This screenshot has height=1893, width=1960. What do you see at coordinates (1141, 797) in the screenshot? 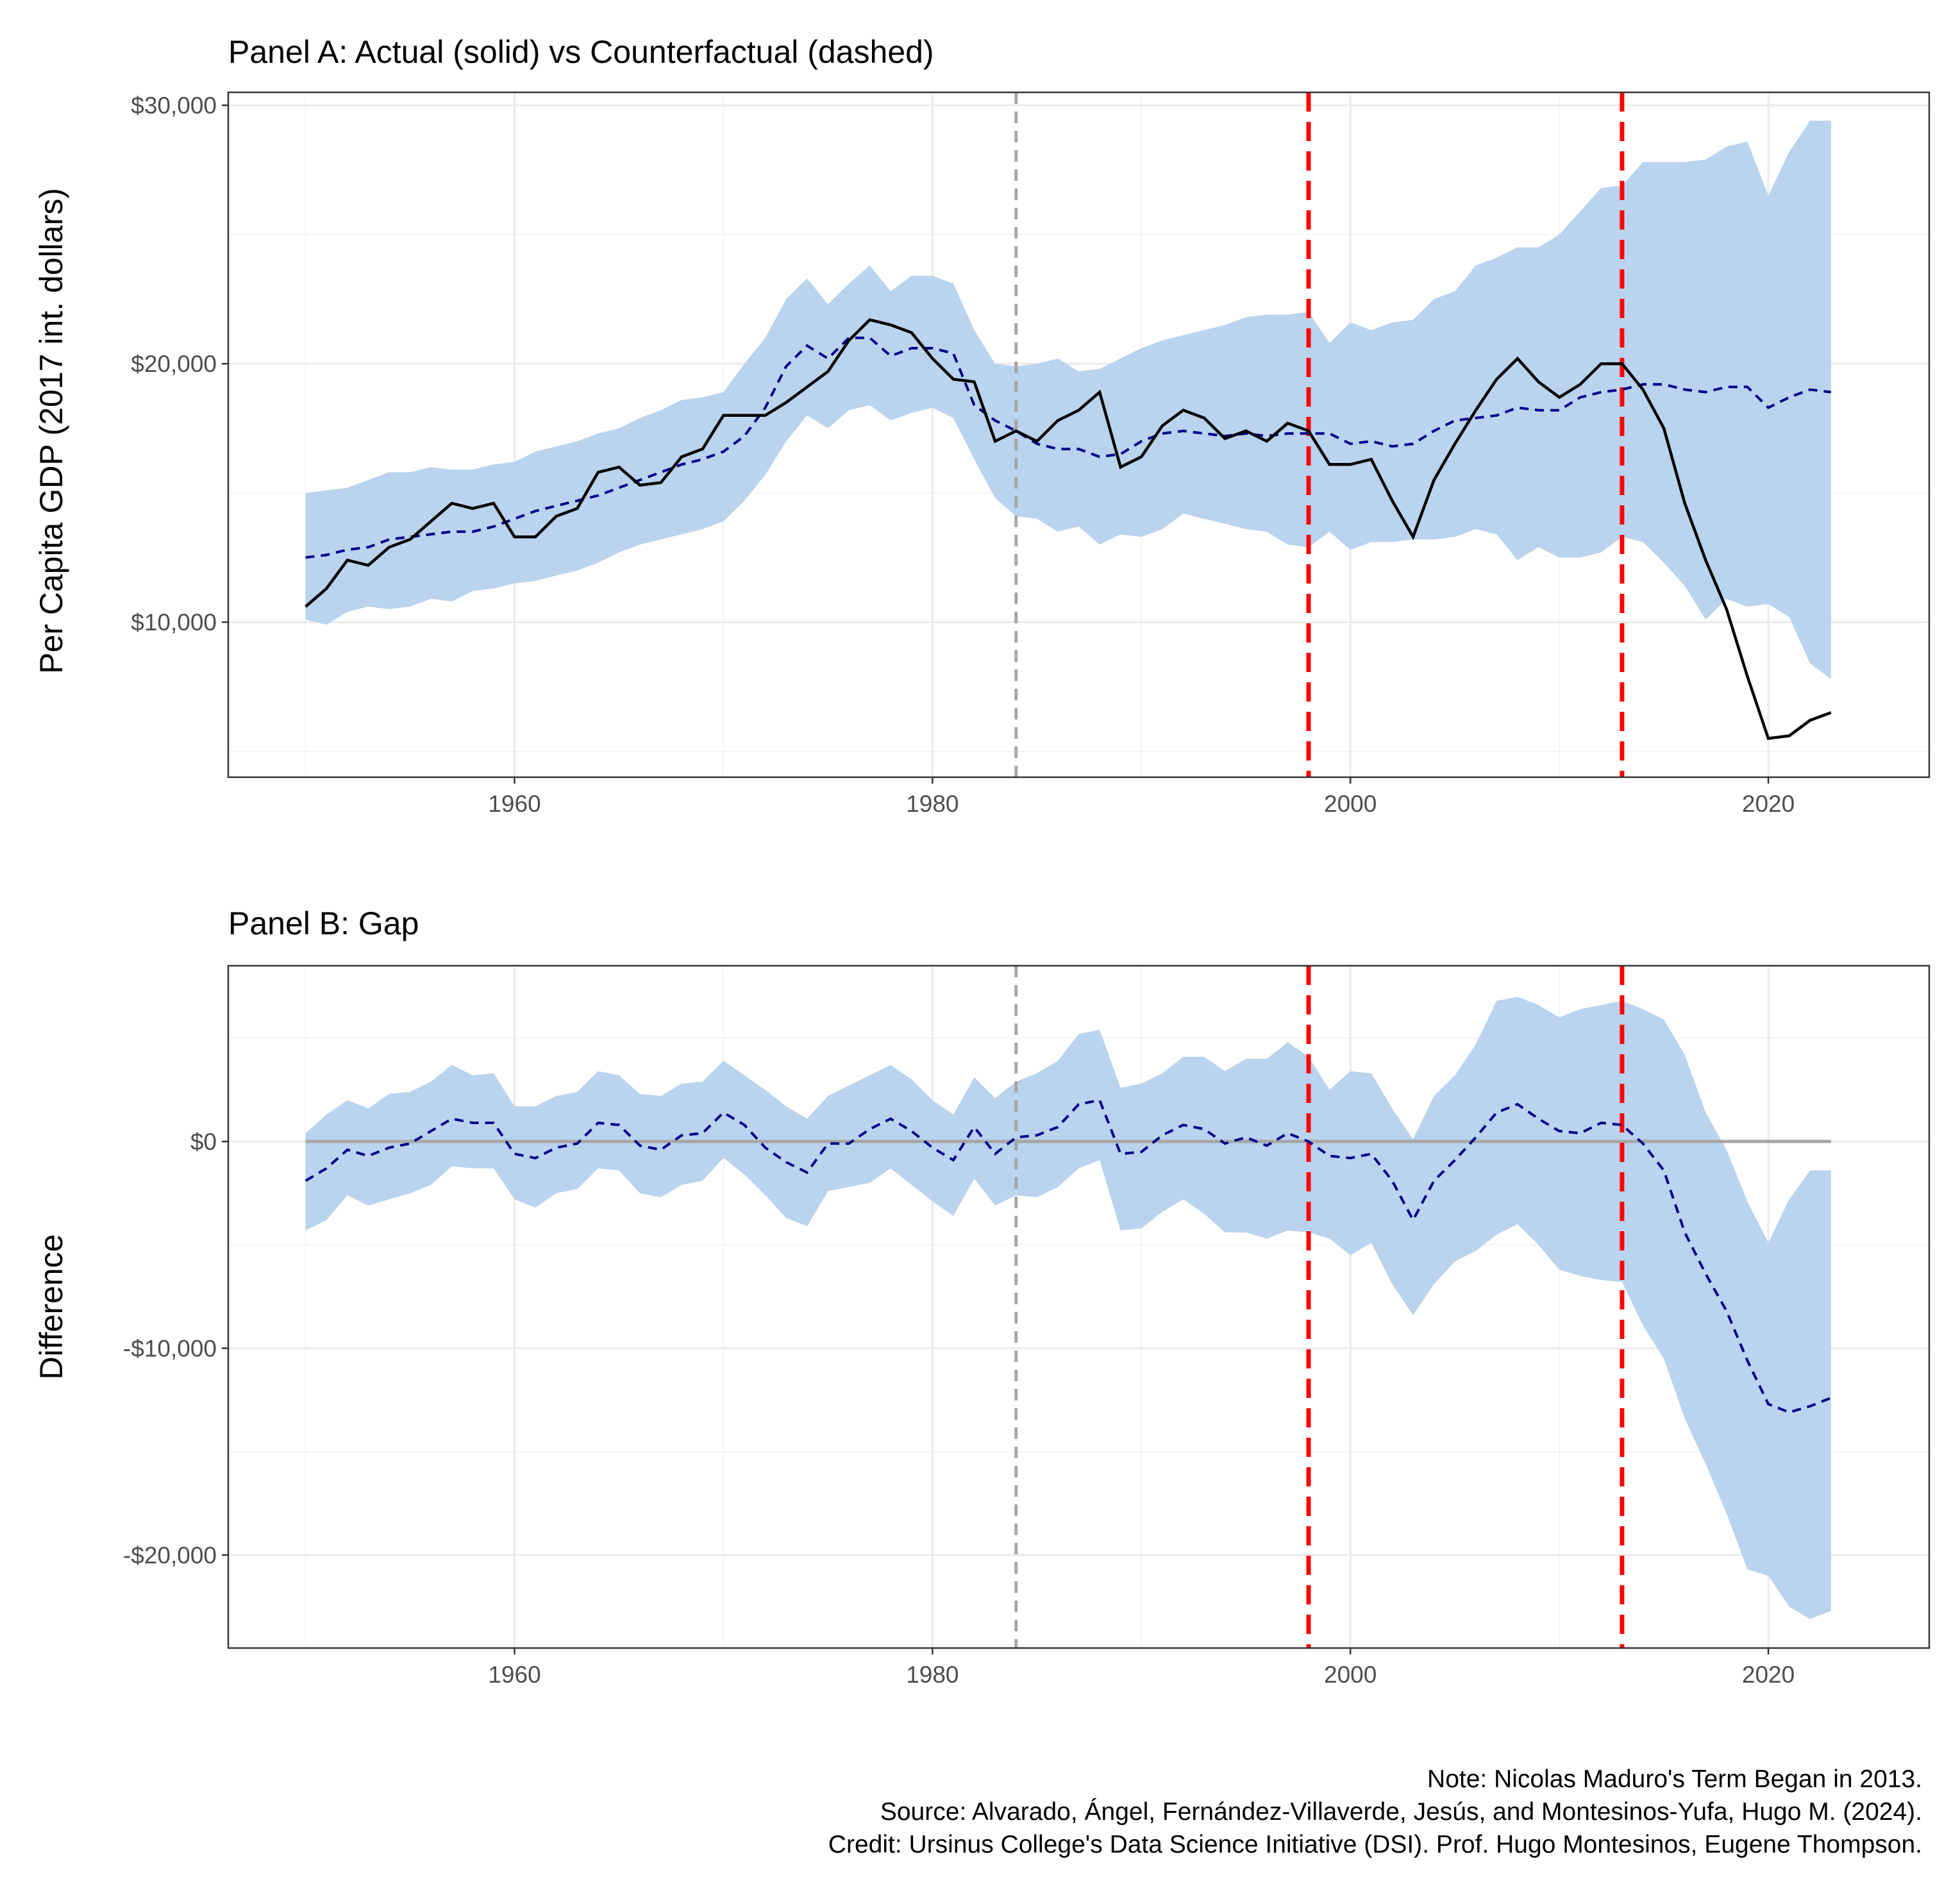
I see `panel-a-x-axis: 1960 1980 2000 2020` at bounding box center [1141, 797].